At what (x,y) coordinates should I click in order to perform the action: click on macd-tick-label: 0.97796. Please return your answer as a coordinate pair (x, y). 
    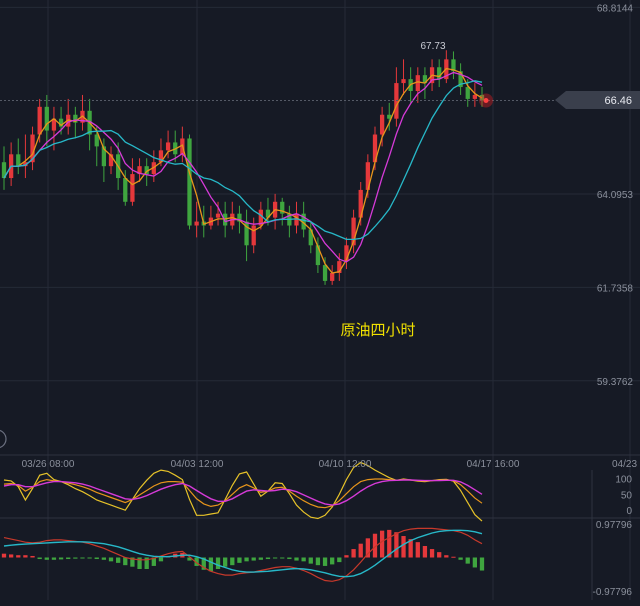
    Looking at the image, I should click on (614, 525).